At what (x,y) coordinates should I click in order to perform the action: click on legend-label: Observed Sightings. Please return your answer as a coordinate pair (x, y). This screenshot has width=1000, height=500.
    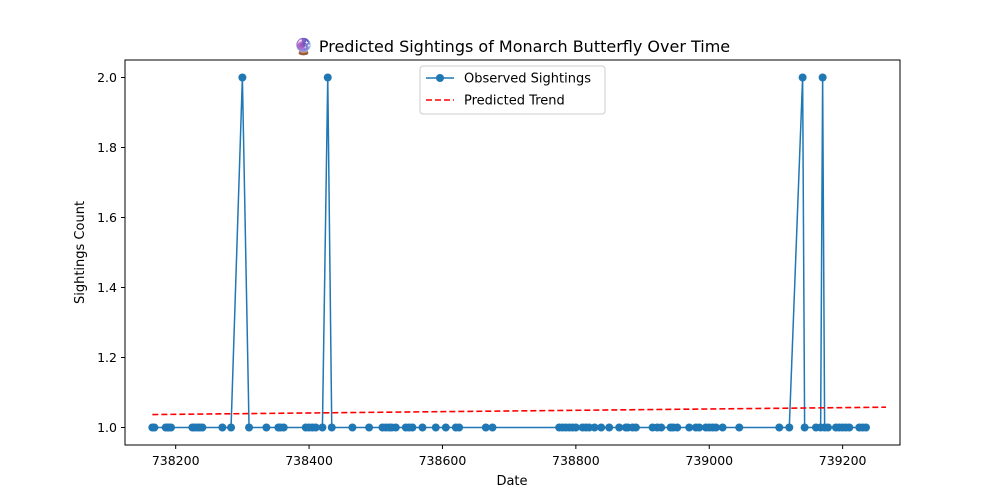
    Looking at the image, I should click on (527, 79).